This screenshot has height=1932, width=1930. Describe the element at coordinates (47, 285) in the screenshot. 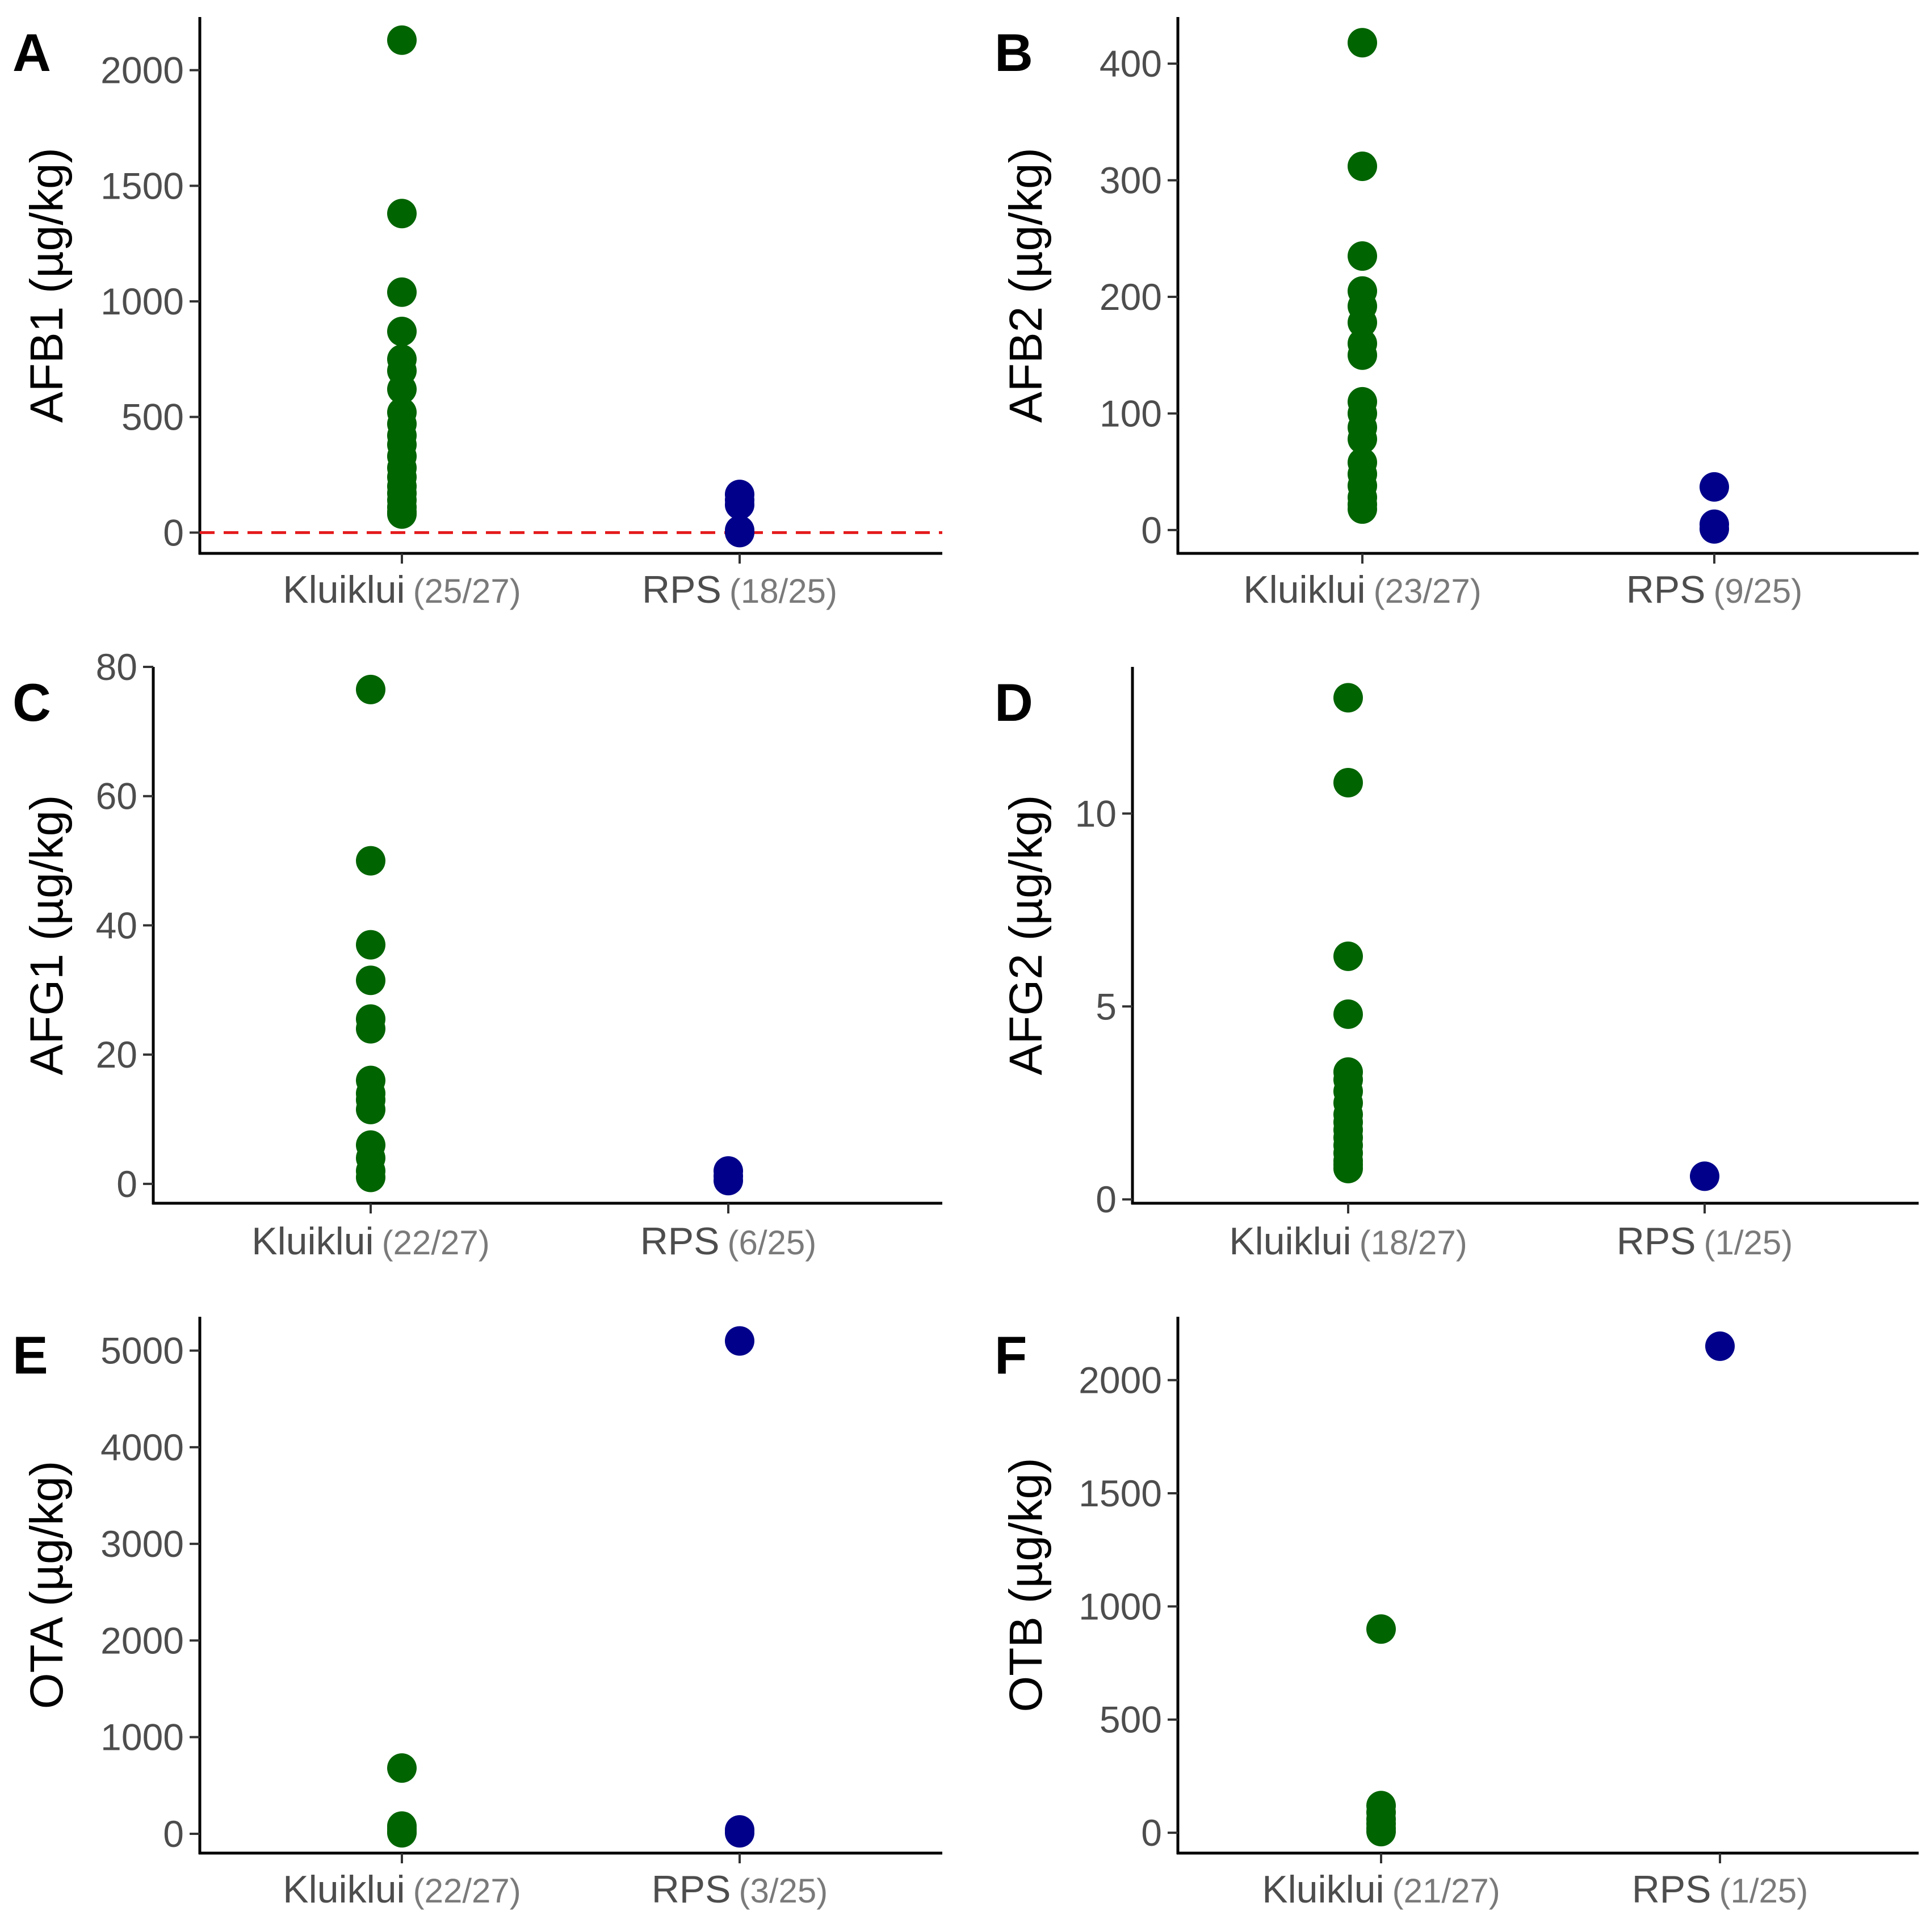

I see `y-axis-label: AFB1 (µg/kg)` at that location.